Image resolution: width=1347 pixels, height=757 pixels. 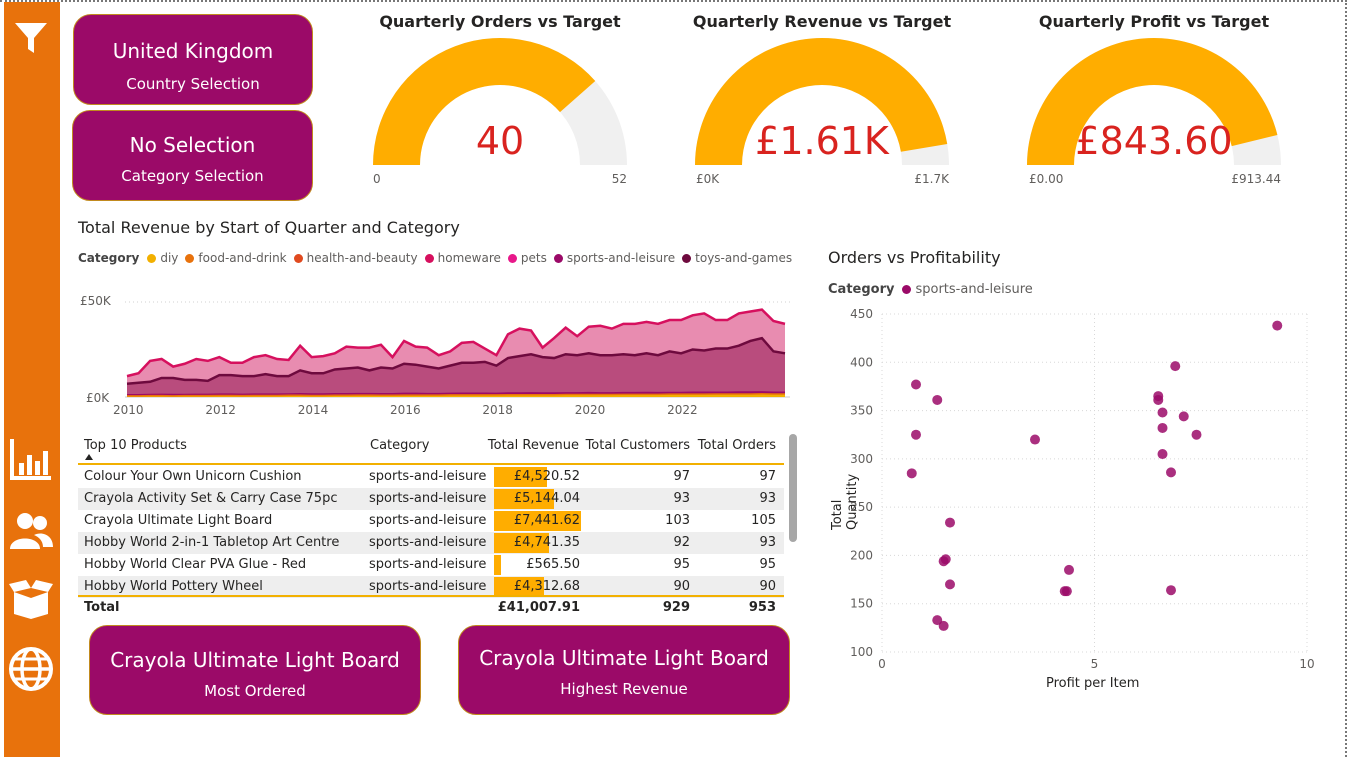 What do you see at coordinates (405, 410) in the screenshot?
I see `x-tick-label: 2016` at bounding box center [405, 410].